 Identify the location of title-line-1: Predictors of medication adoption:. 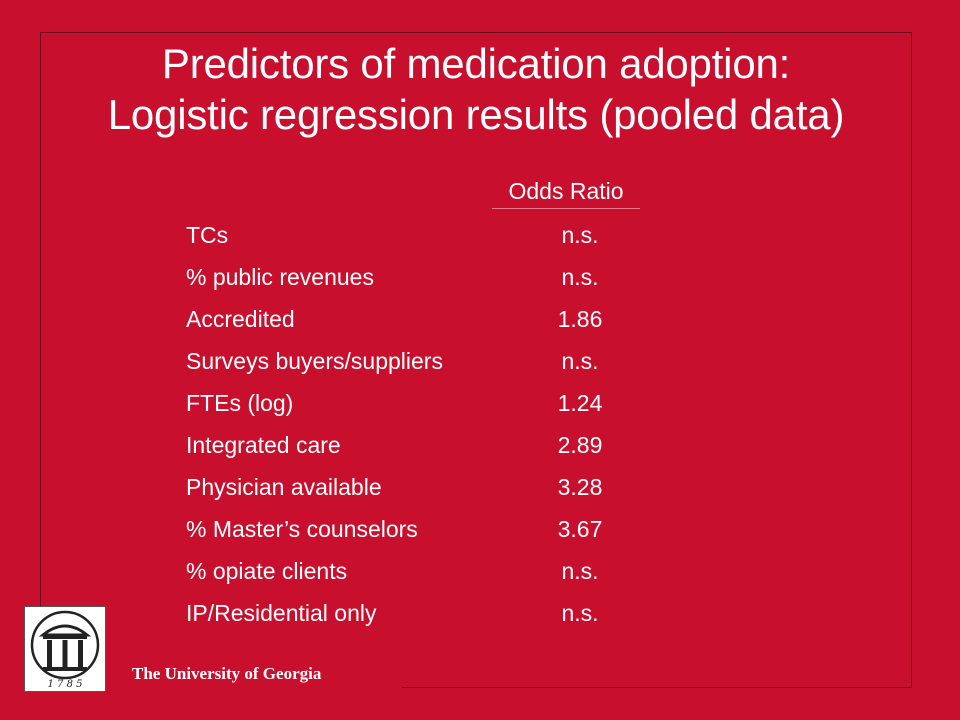
(476, 63).